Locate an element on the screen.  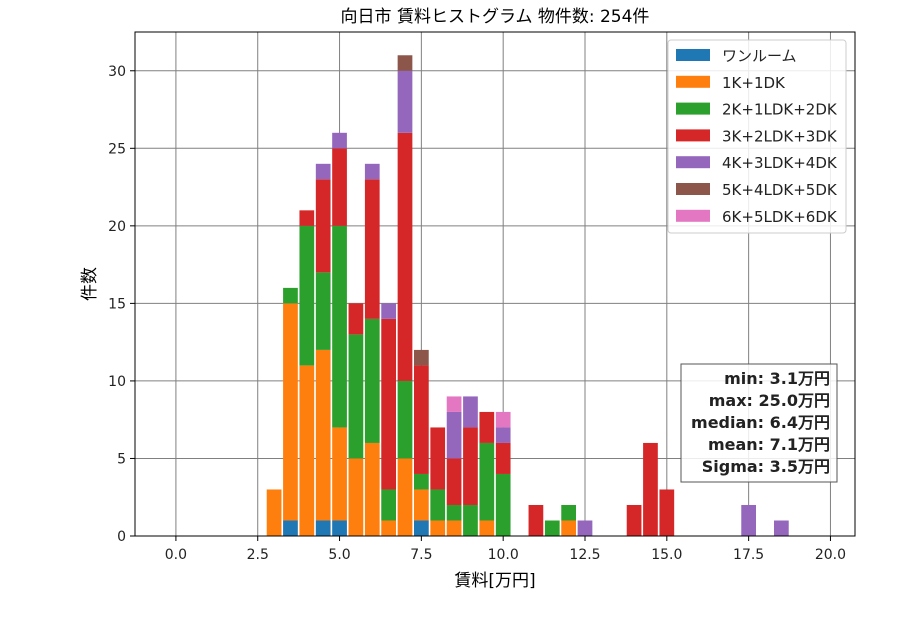
y-tick-label: 30 is located at coordinates (117, 72).